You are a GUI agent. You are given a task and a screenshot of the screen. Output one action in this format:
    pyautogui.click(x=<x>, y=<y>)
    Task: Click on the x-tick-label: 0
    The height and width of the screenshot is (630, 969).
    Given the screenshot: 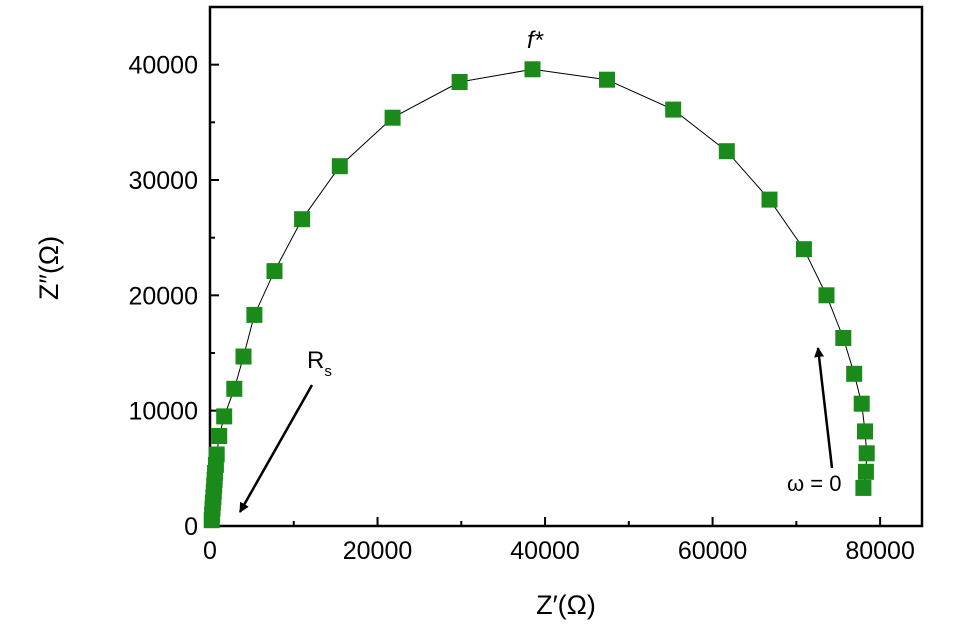 What is the action you would take?
    pyautogui.click(x=210, y=551)
    